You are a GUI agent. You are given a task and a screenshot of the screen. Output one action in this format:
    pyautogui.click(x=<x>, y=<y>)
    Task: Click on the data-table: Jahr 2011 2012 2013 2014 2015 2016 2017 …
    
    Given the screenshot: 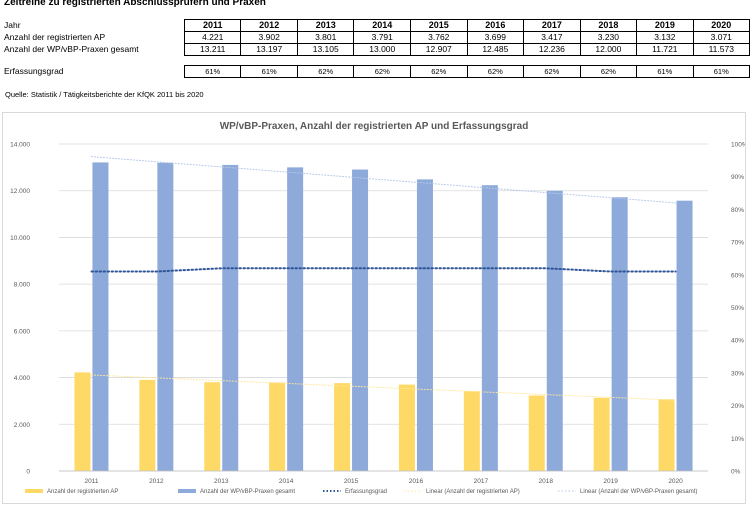 What is the action you would take?
    pyautogui.click(x=375, y=48)
    